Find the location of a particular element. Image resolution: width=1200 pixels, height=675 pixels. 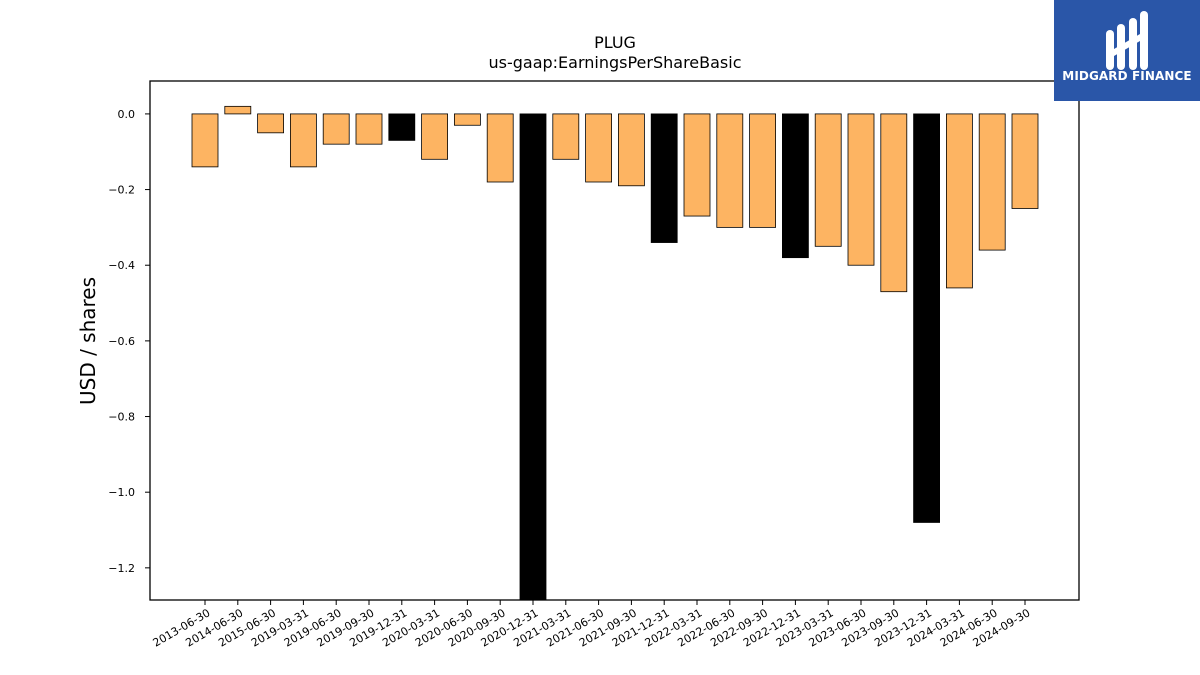

chart-title: PLUG is located at coordinates (615, 42).